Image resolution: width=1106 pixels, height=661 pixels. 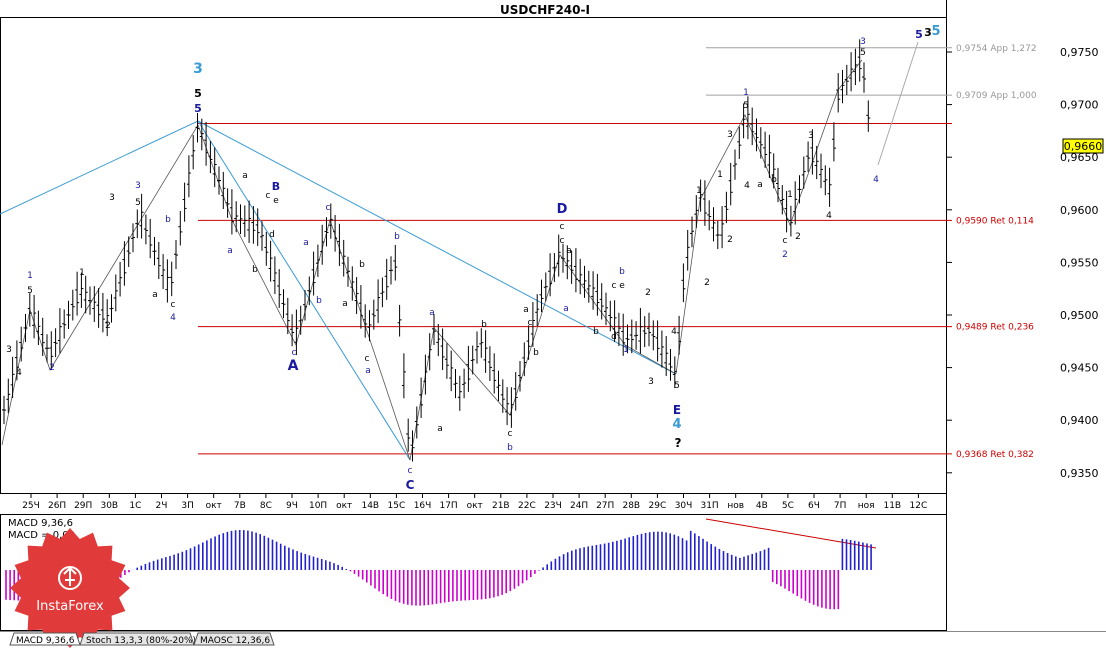 What do you see at coordinates (762, 506) in the screenshot?
I see `x-tick-label: 4В` at bounding box center [762, 506].